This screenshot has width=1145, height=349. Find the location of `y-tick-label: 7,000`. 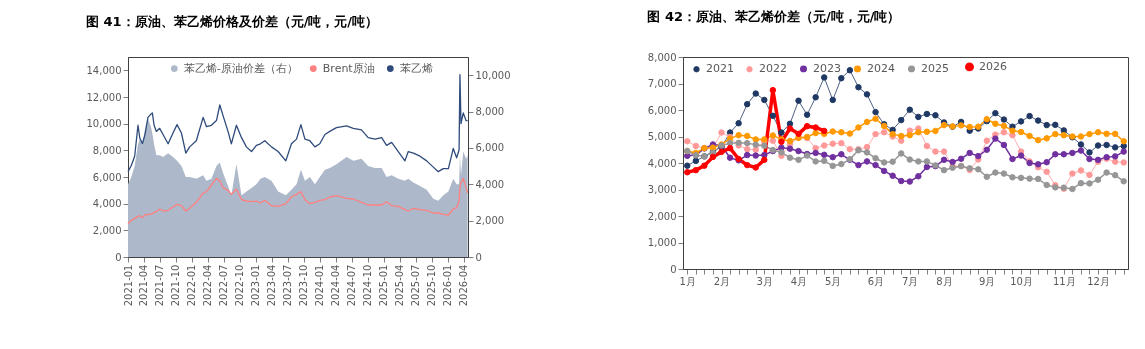

y-tick-label: 7,000 is located at coordinates (662, 83).